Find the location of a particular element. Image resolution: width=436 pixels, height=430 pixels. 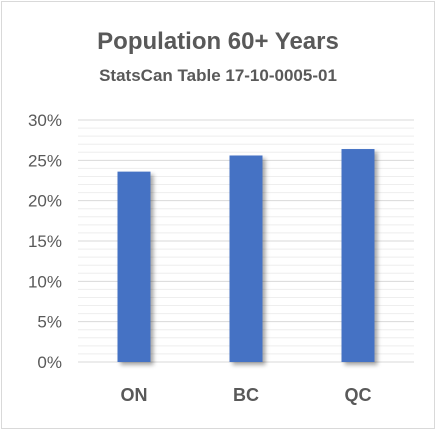

y-tick-label: 10% is located at coordinates (45, 281).